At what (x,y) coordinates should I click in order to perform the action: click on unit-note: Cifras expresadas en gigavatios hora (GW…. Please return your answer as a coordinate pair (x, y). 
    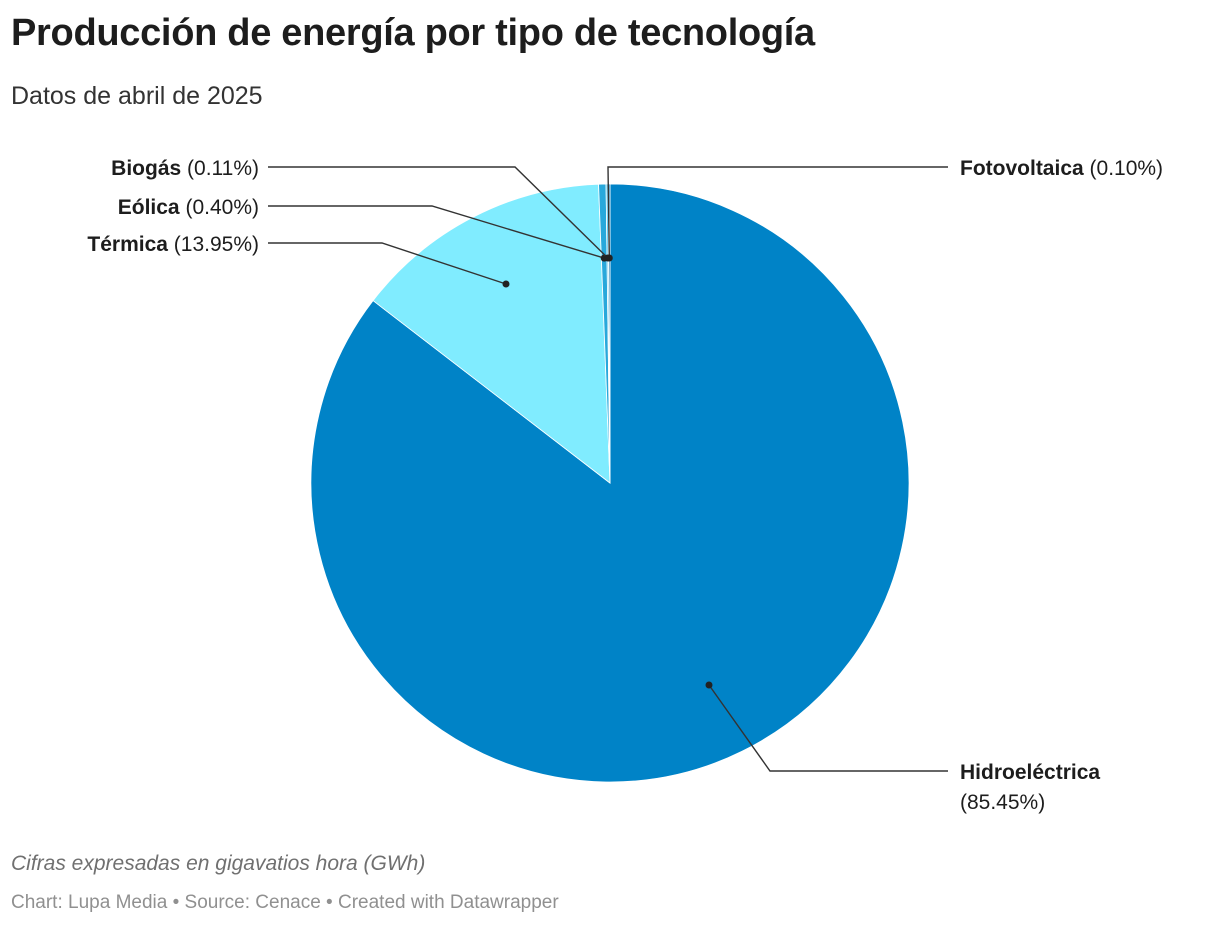
    Looking at the image, I should click on (218, 863).